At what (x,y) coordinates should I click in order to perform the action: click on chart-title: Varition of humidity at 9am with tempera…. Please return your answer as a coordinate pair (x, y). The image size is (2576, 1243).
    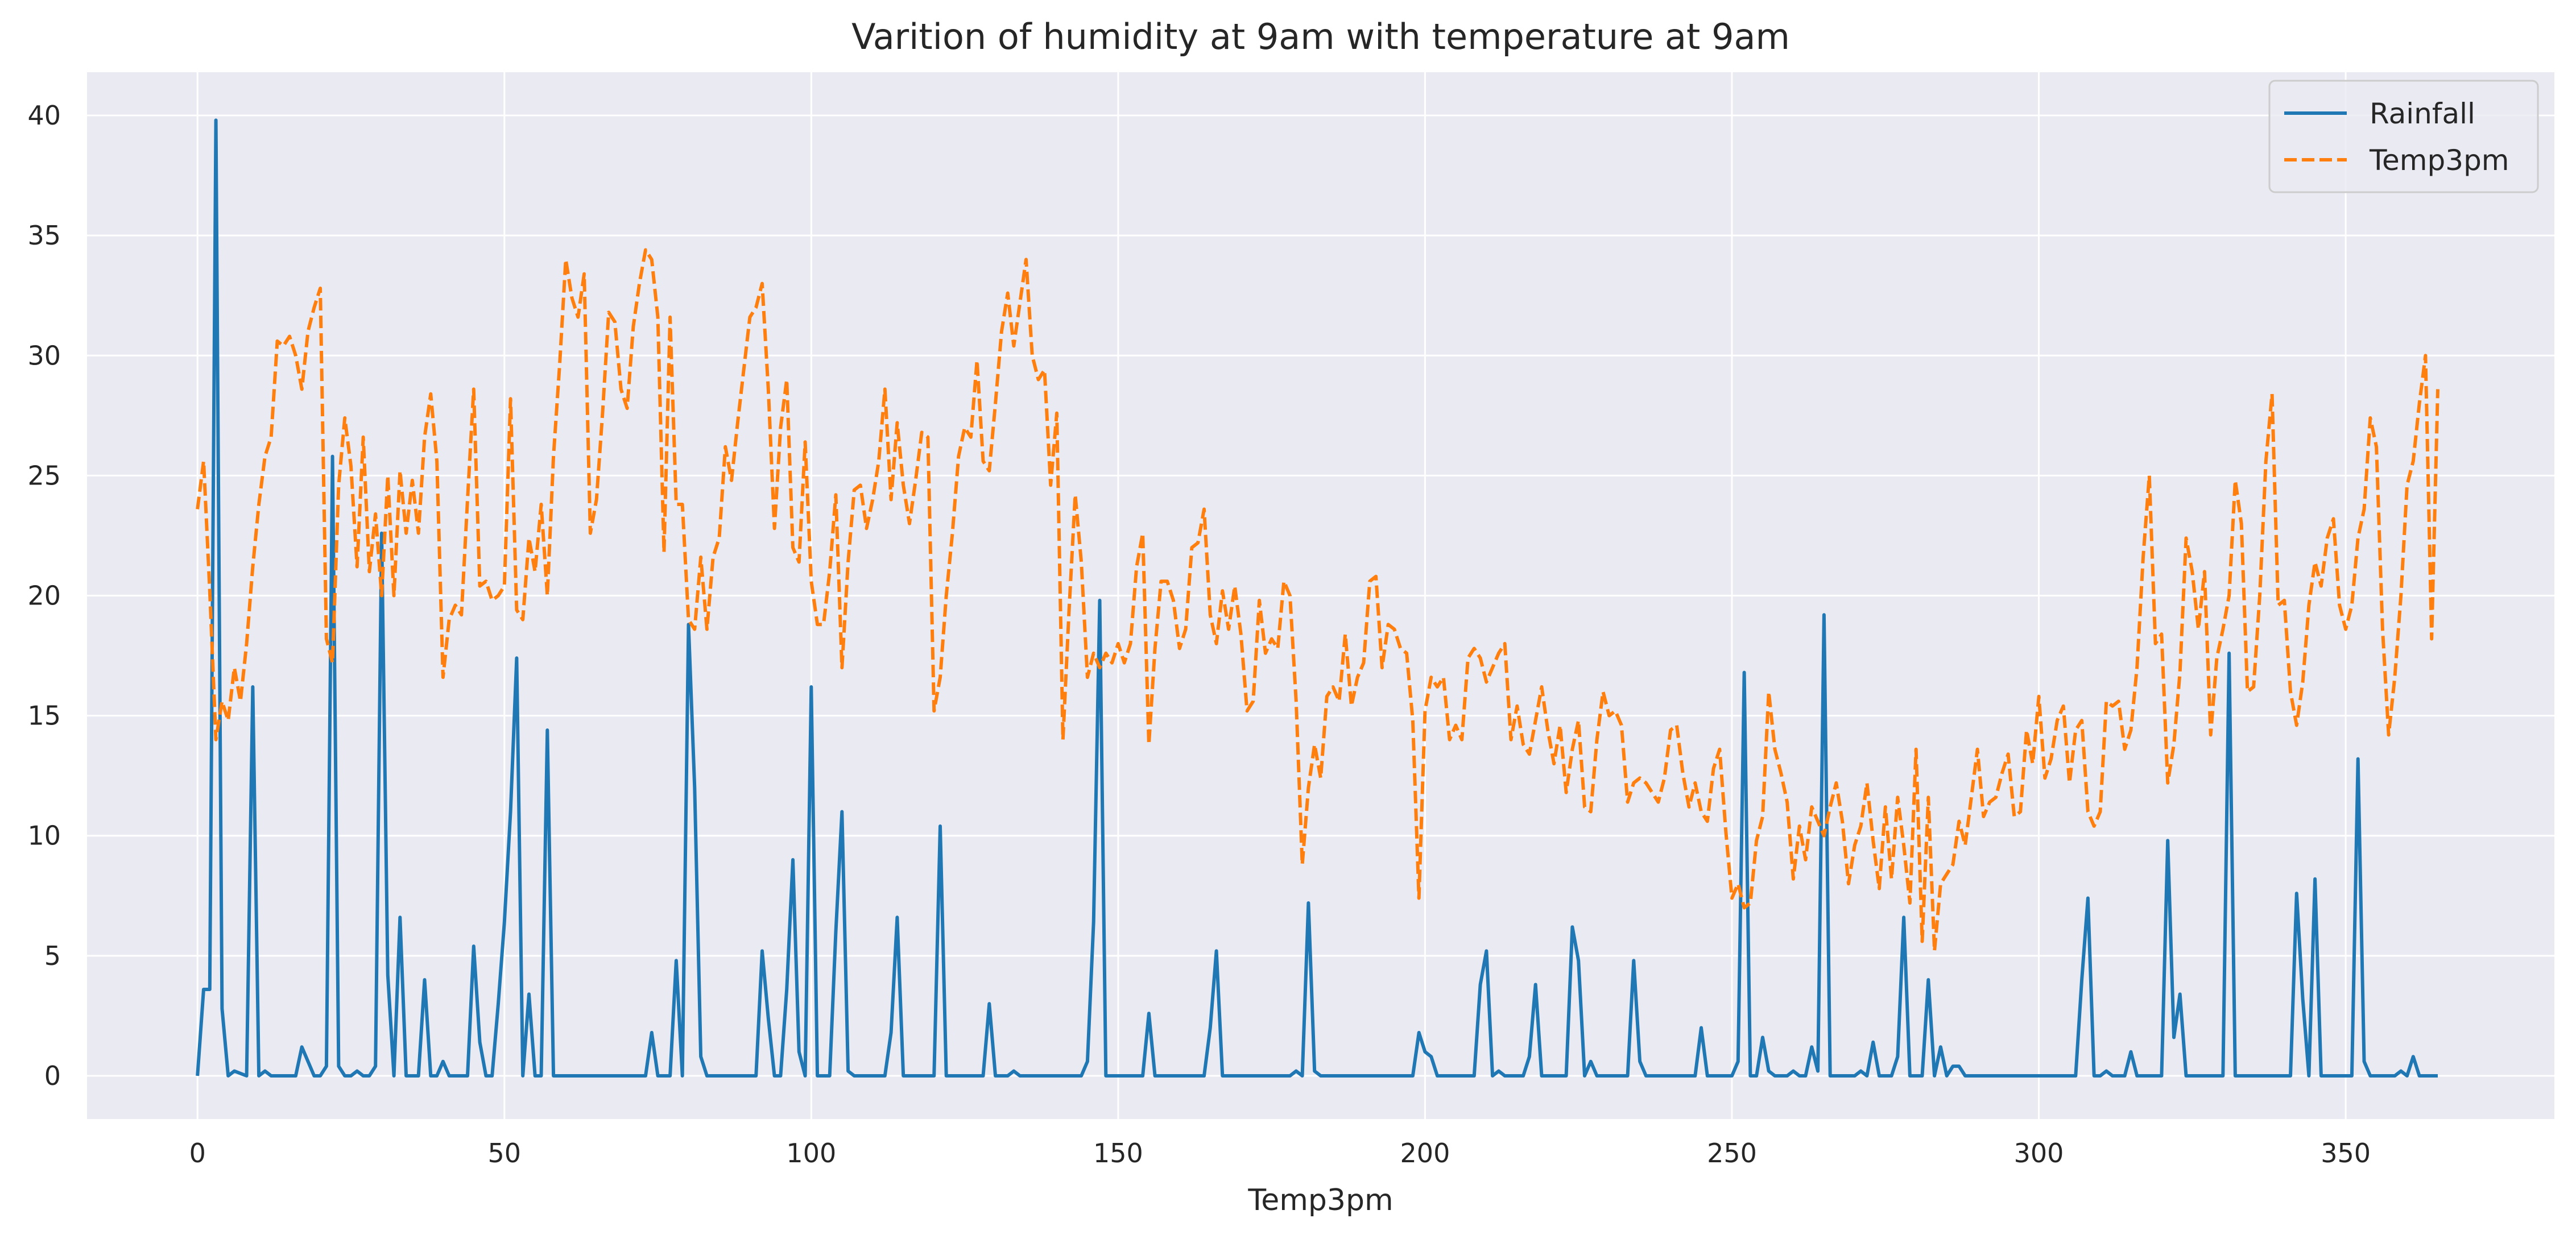
    Looking at the image, I should click on (1321, 37).